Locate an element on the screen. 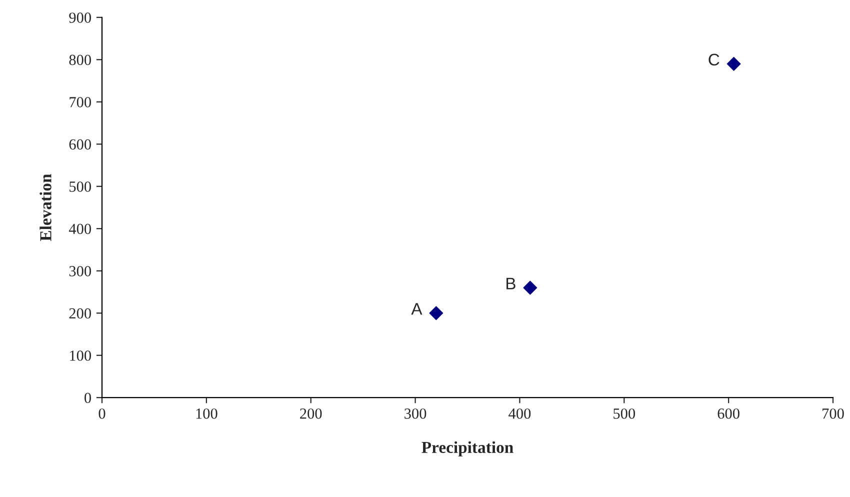 The image size is (850, 497). y-tick-label: 700 is located at coordinates (80, 102).